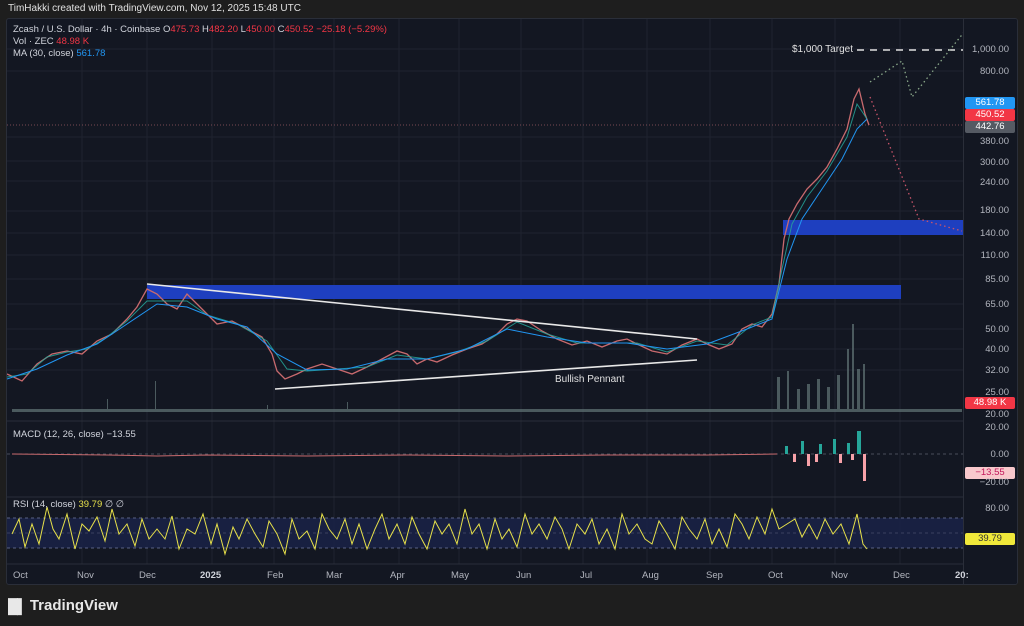 This screenshot has width=1024, height=626. What do you see at coordinates (524, 292) in the screenshot?
I see `resistance-zone` at bounding box center [524, 292].